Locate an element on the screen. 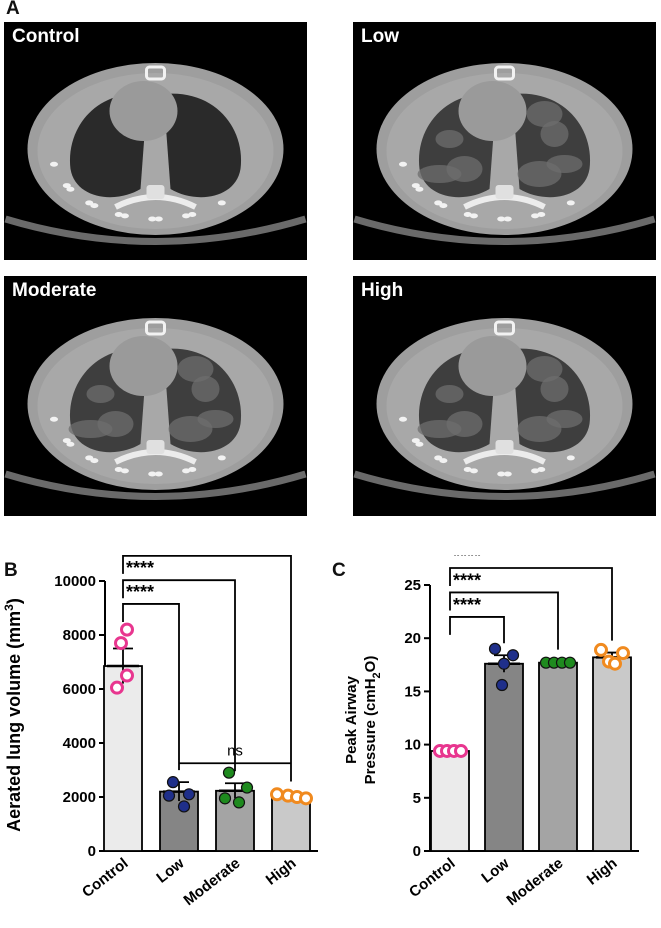  y-tick-label: 0 is located at coordinates (417, 851).